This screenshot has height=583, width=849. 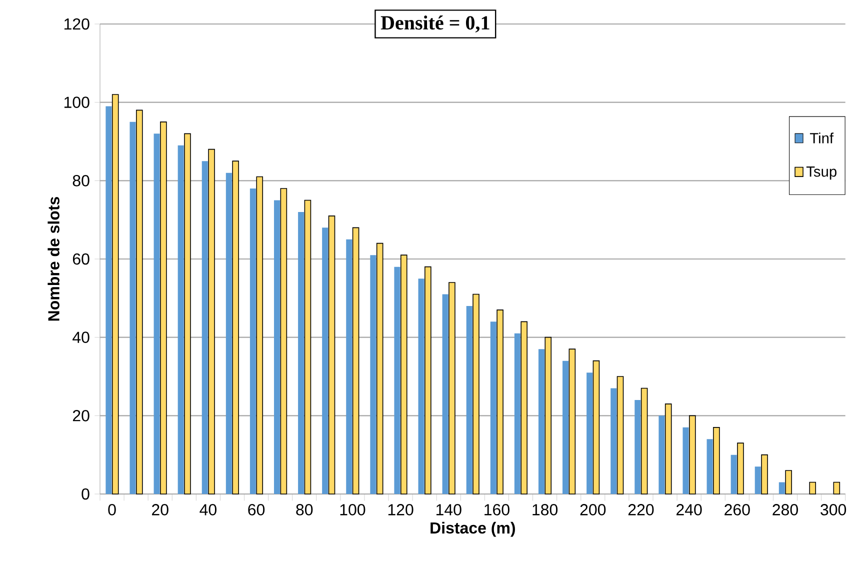 What do you see at coordinates (256, 510) in the screenshot?
I see `x-tick-label: 60` at bounding box center [256, 510].